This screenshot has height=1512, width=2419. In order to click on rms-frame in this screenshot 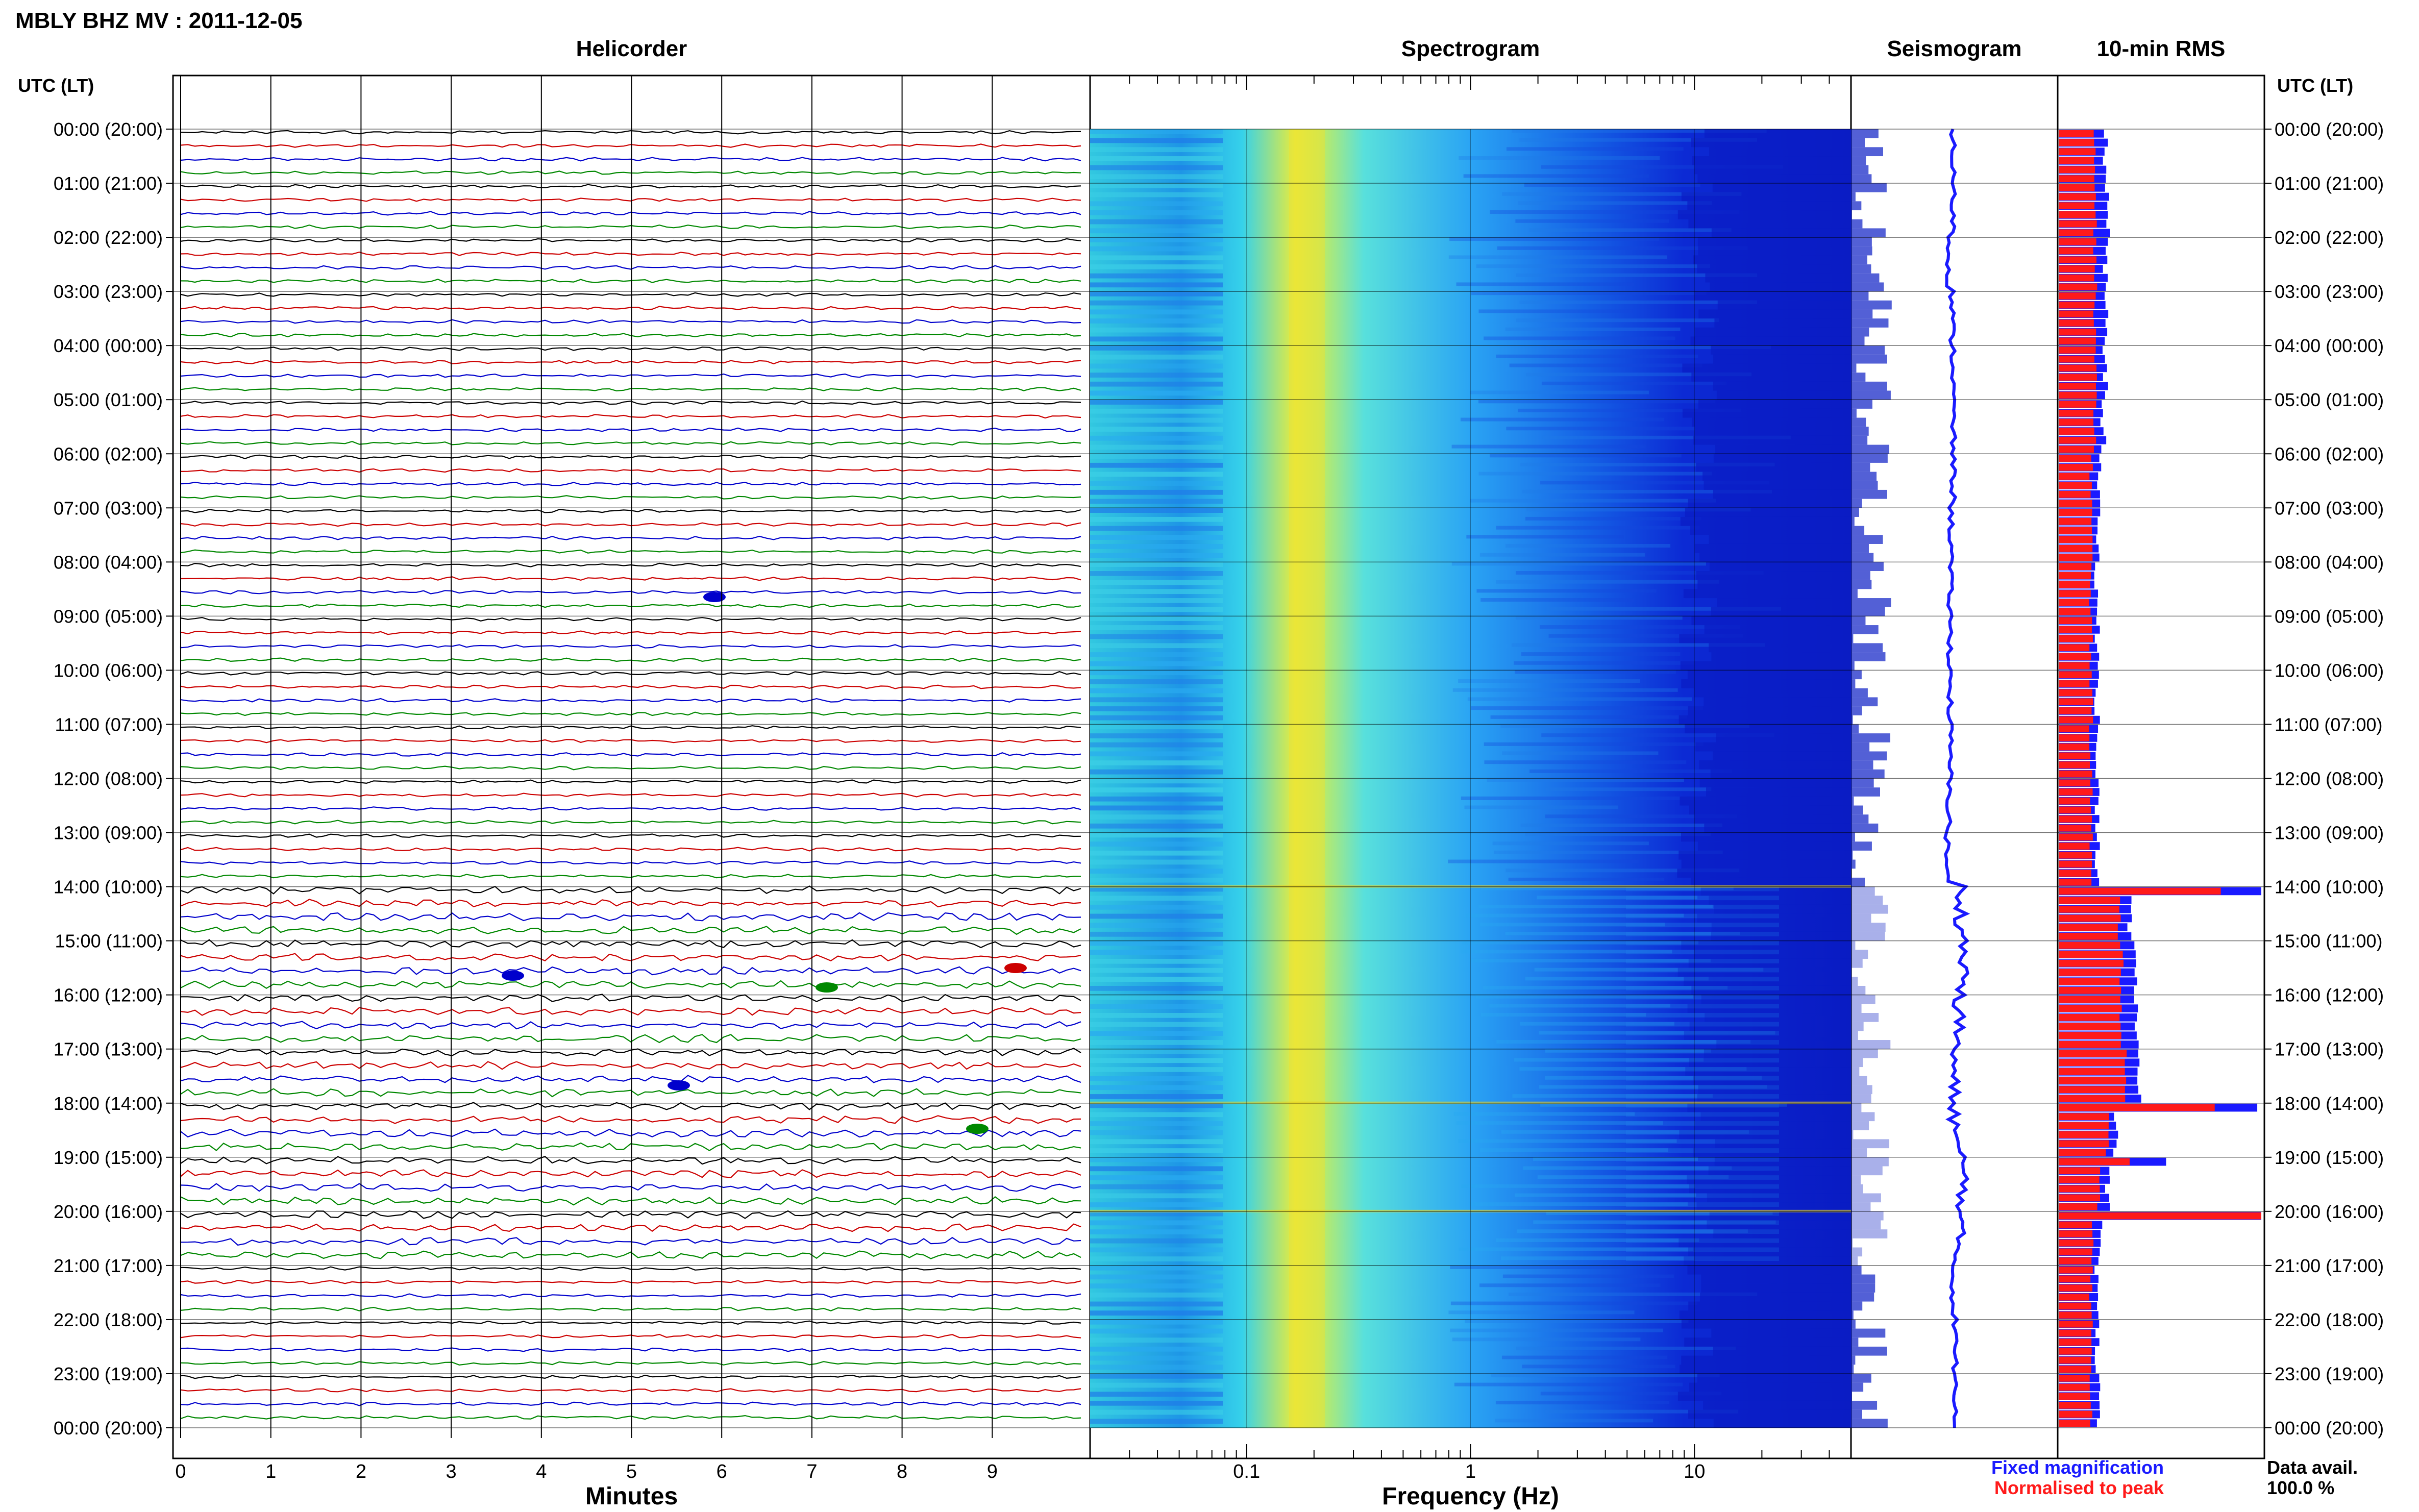, I will do `click(2161, 767)`.